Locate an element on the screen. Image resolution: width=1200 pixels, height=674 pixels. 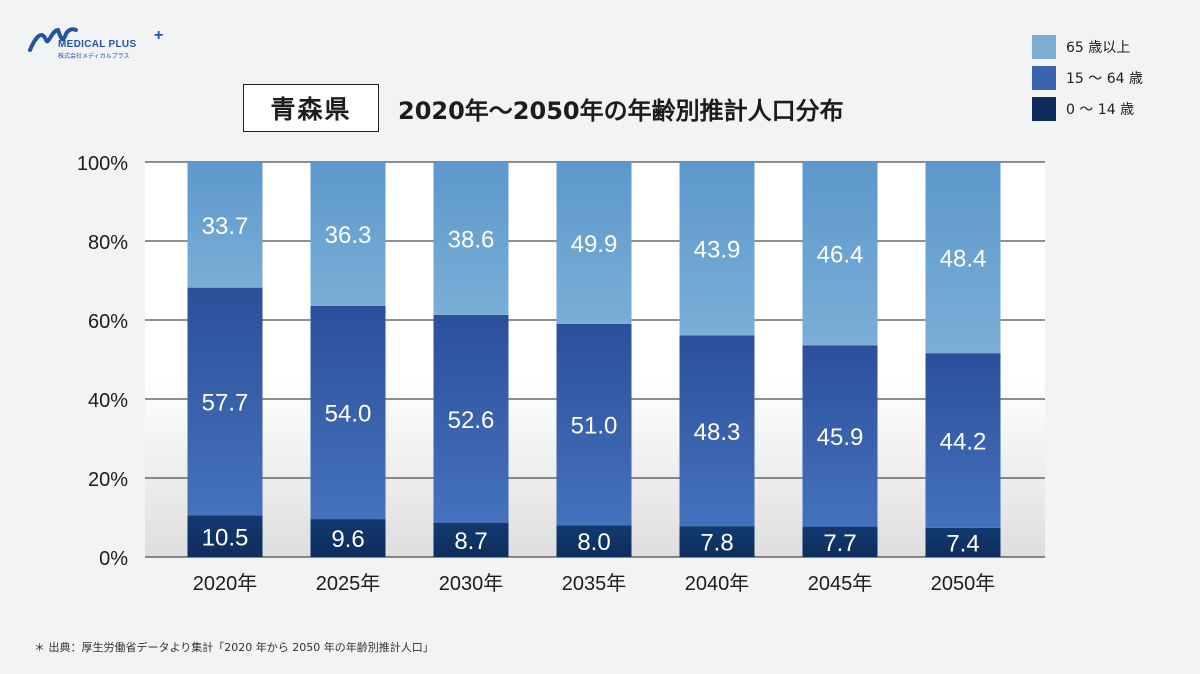
x-tick-label: 2035年 is located at coordinates (594, 583).